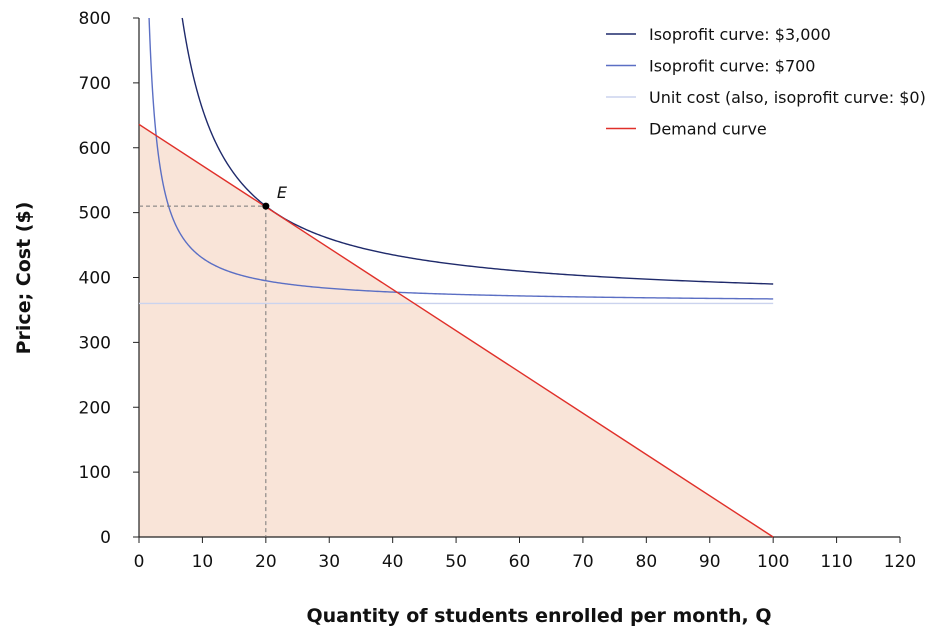  I want to click on x-tick-label: 60, so click(520, 562).